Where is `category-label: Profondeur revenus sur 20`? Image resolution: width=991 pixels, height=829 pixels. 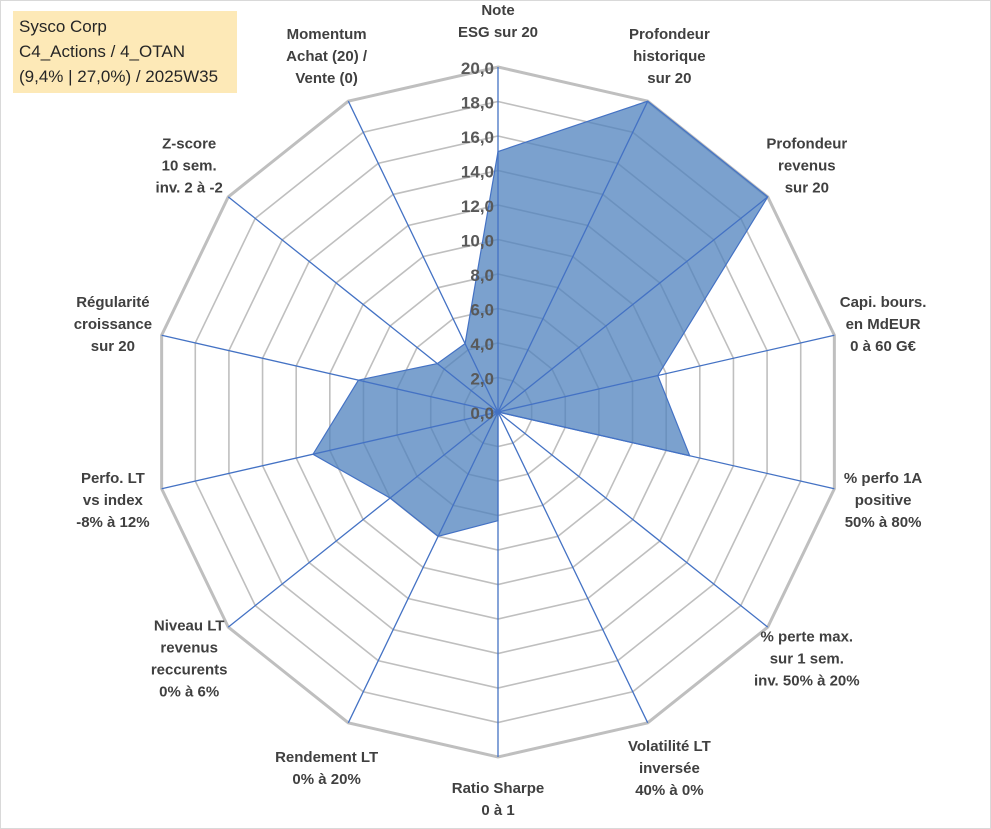 category-label: Profondeur revenus sur 20 is located at coordinates (806, 166).